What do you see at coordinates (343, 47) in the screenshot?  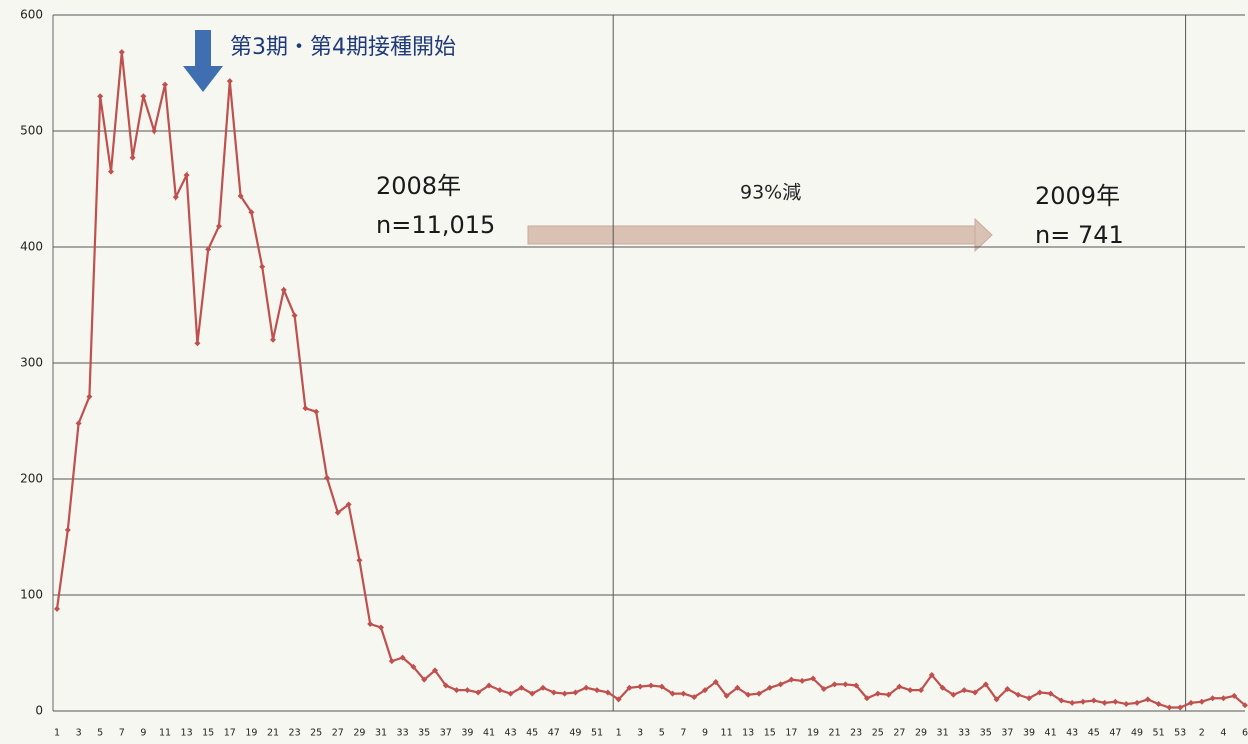 I see `annotation: 第3期・第4期接種開始` at bounding box center [343, 47].